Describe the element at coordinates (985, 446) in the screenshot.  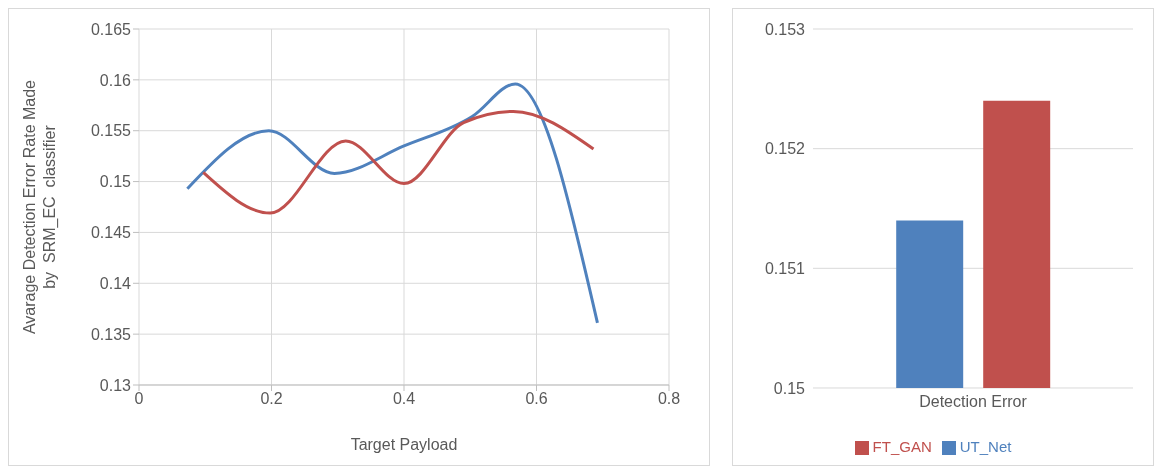
I see `legend-label: UT_Net` at that location.